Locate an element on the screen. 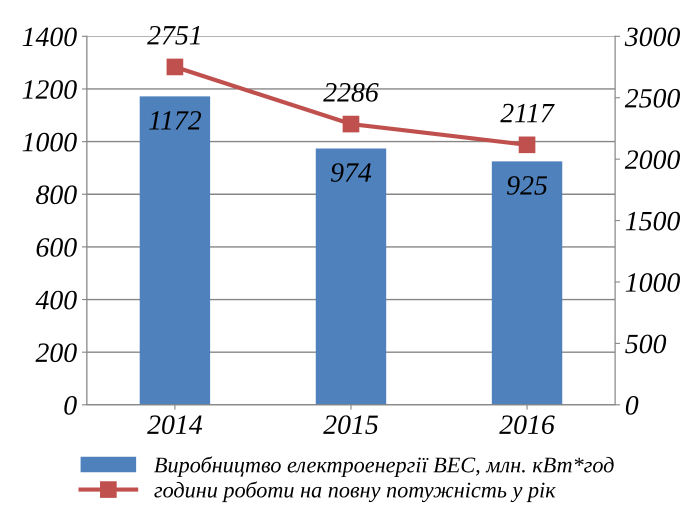  data-label: 2286 is located at coordinates (351, 92).